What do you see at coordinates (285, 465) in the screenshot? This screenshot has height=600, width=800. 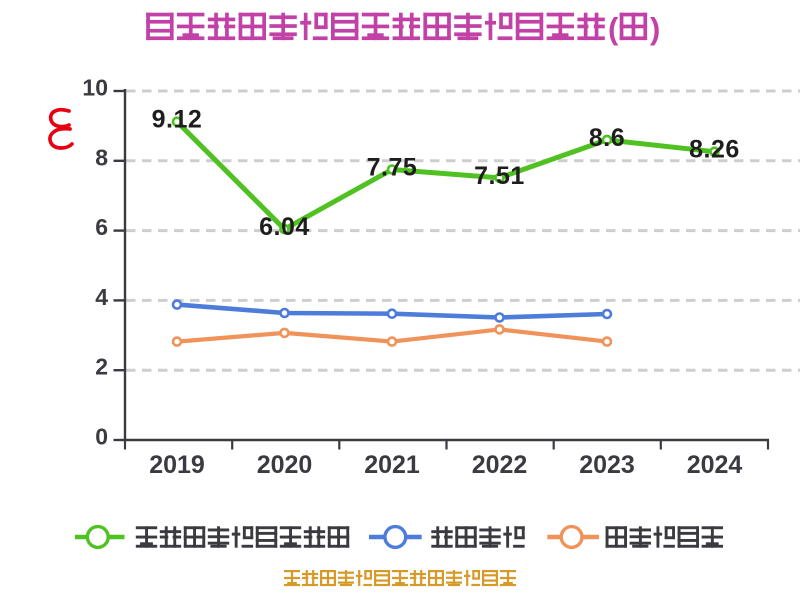 I see `svg-text: 2020` at bounding box center [285, 465].